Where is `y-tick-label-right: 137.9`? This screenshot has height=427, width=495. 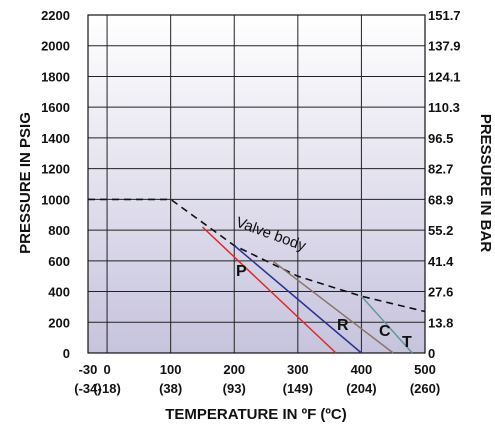 y-tick-label-right: 137.9 is located at coordinates (444, 46).